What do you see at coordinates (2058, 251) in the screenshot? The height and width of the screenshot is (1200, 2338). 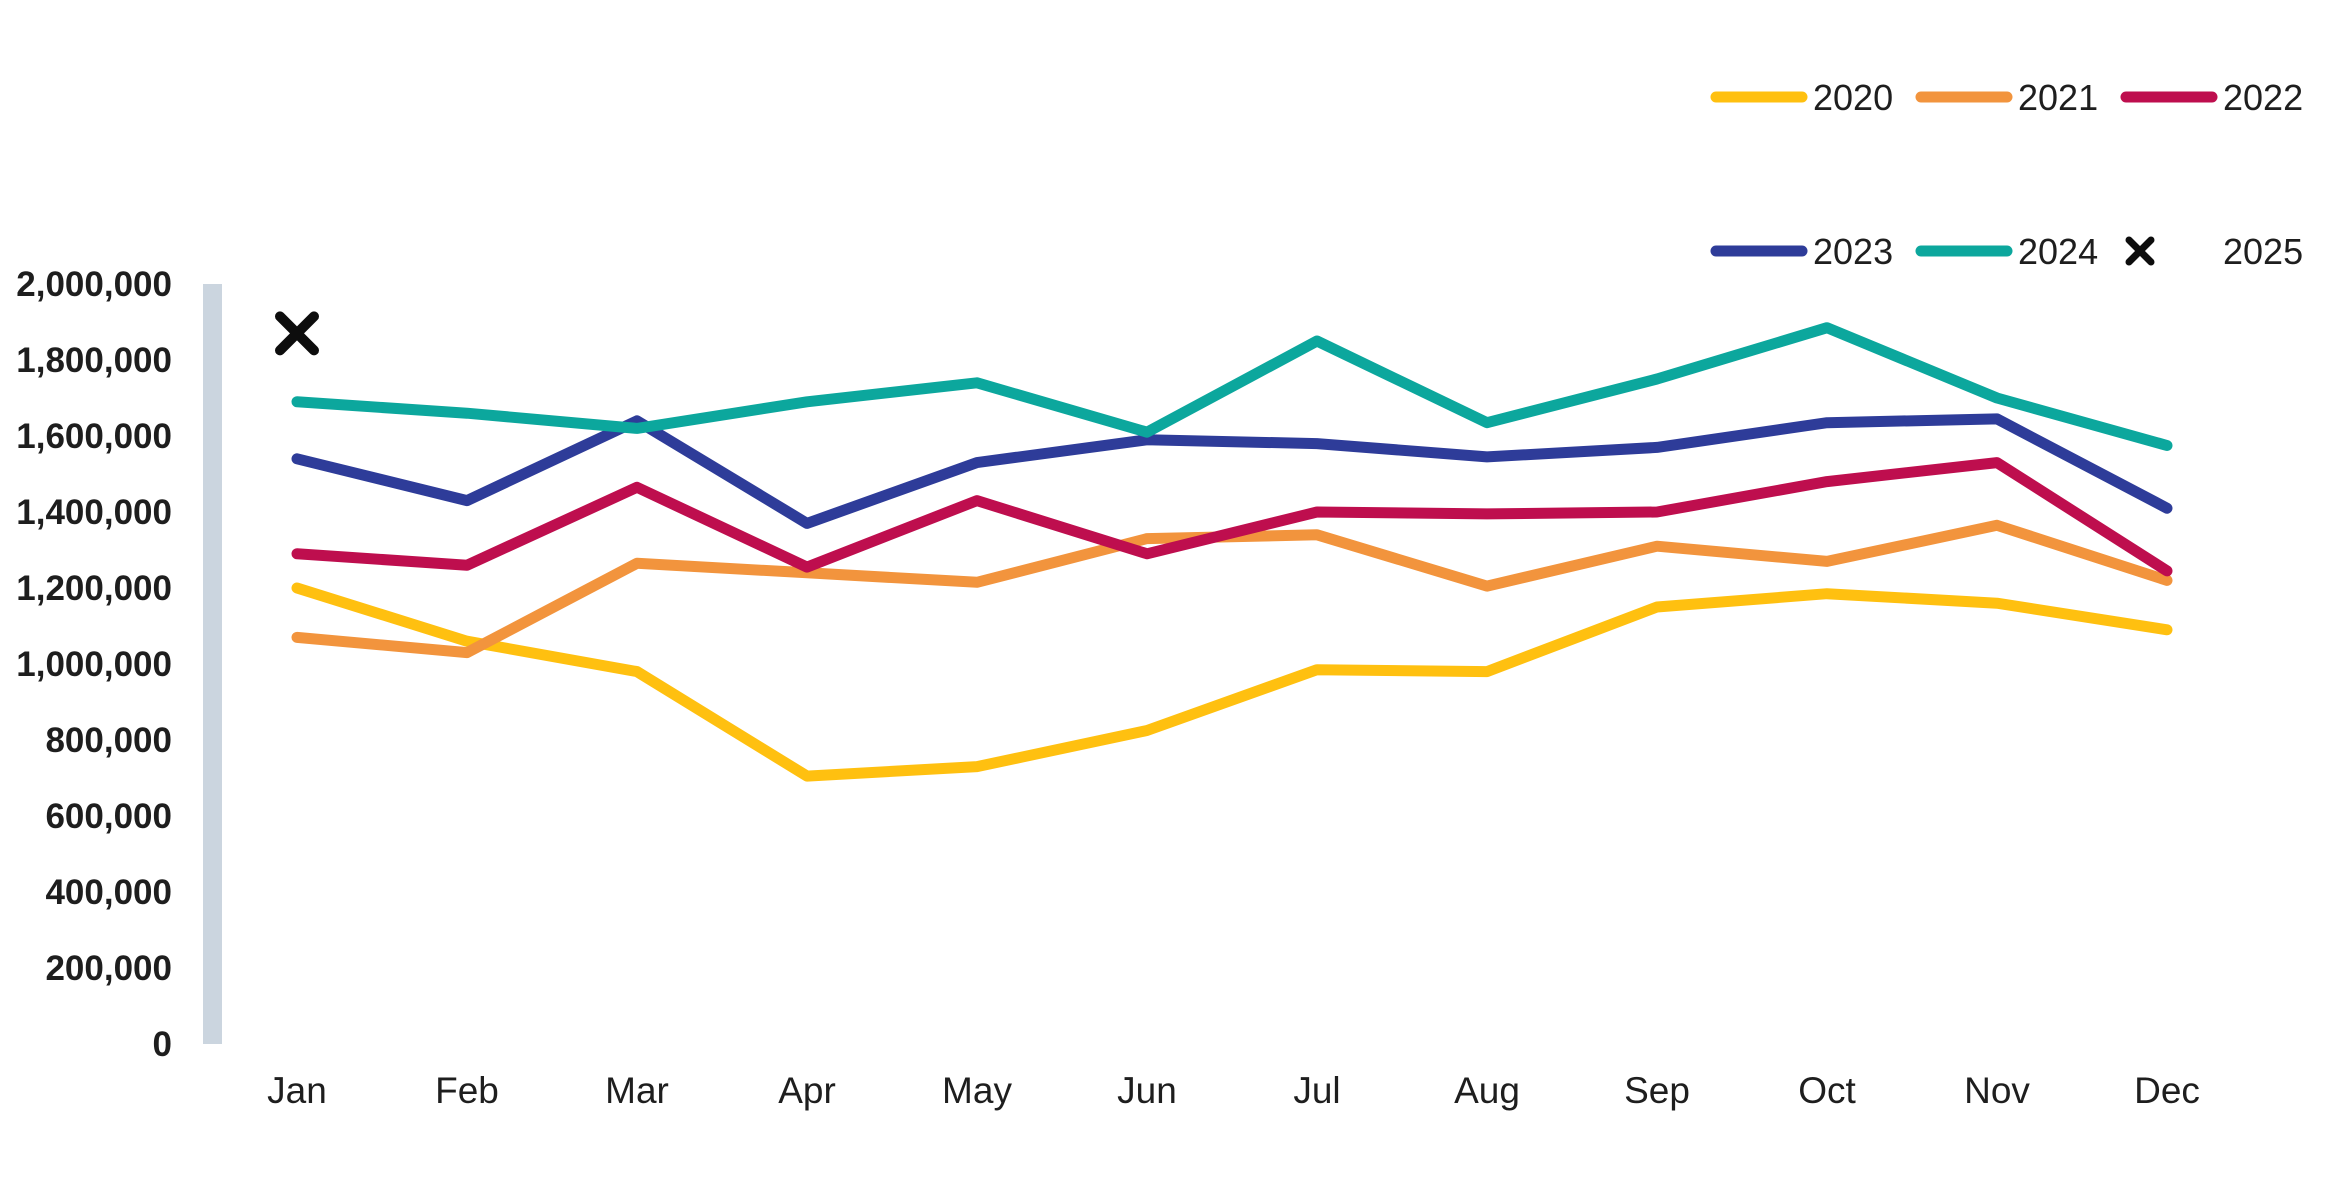 I see `legend-label-2024: 2024` at bounding box center [2058, 251].